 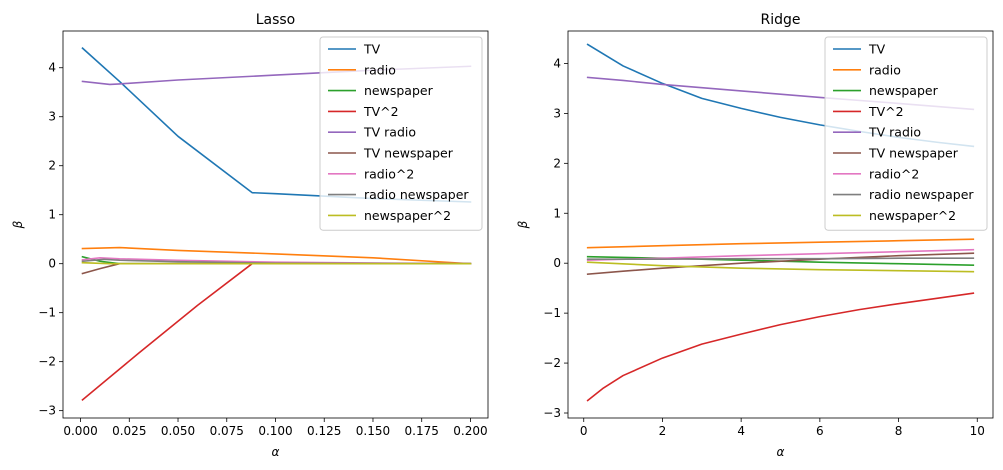 I want to click on ridge-legend-label: newspaper, so click(x=904, y=90).